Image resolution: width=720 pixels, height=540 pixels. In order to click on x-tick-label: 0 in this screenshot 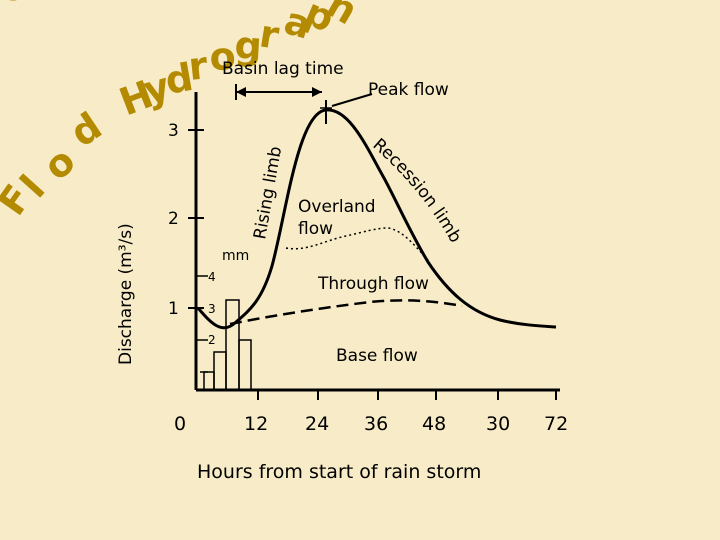, I will do `click(180, 424)`.